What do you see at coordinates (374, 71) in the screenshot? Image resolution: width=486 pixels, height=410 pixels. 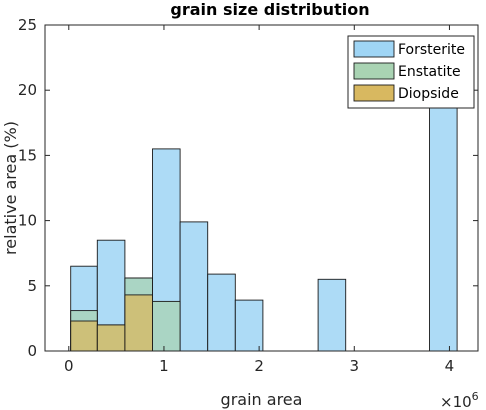 I see `legend-swatch-enstatite` at bounding box center [374, 71].